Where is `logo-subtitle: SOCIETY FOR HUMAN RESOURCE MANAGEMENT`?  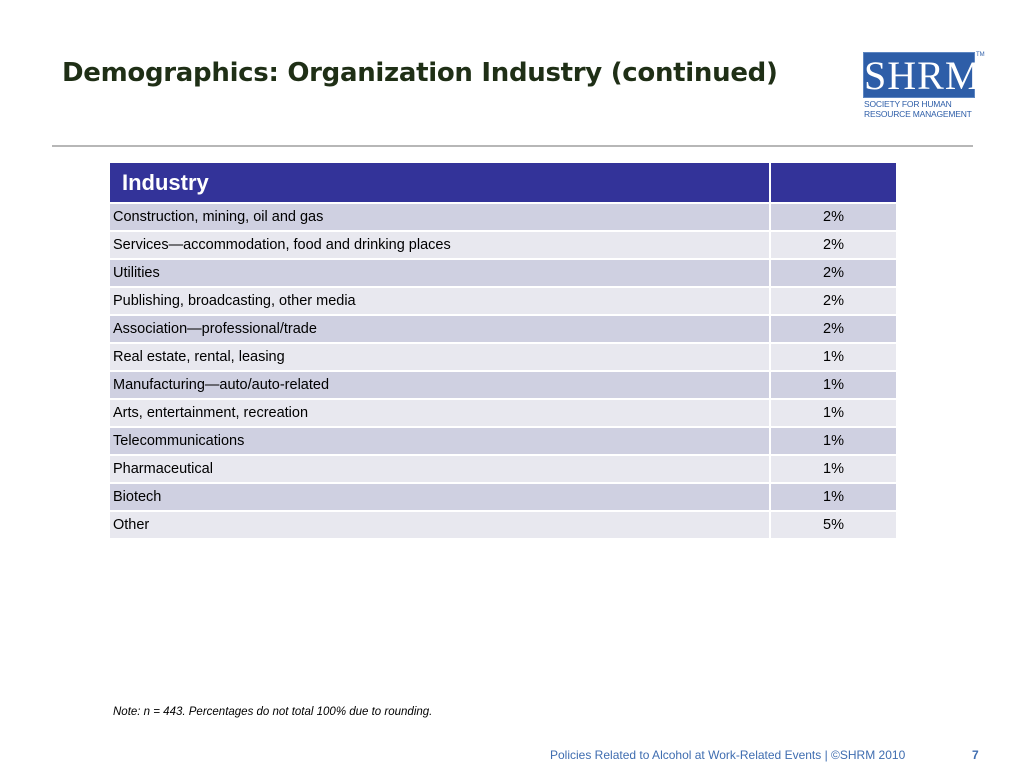
logo-subtitle: SOCIETY FOR HUMAN RESOURCE MANAGEMENT is located at coordinates (924, 109).